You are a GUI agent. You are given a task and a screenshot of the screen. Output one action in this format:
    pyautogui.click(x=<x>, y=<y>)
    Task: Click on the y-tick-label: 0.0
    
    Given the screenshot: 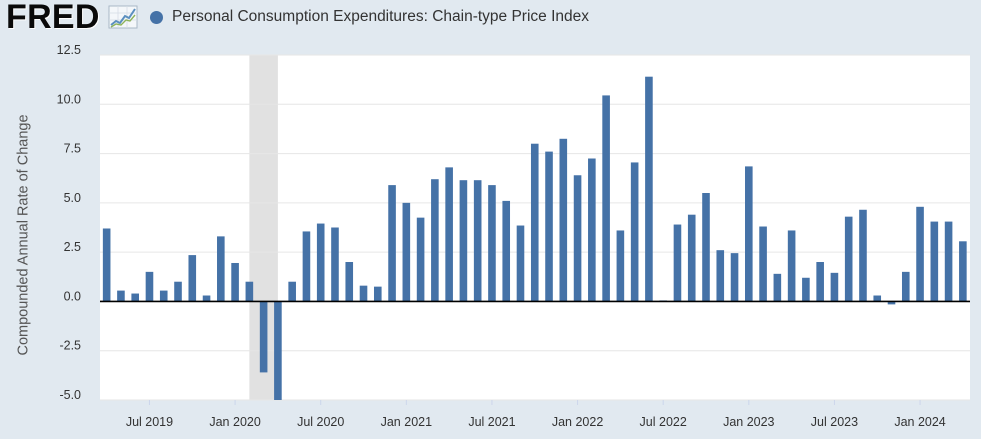 What is the action you would take?
    pyautogui.click(x=72, y=296)
    